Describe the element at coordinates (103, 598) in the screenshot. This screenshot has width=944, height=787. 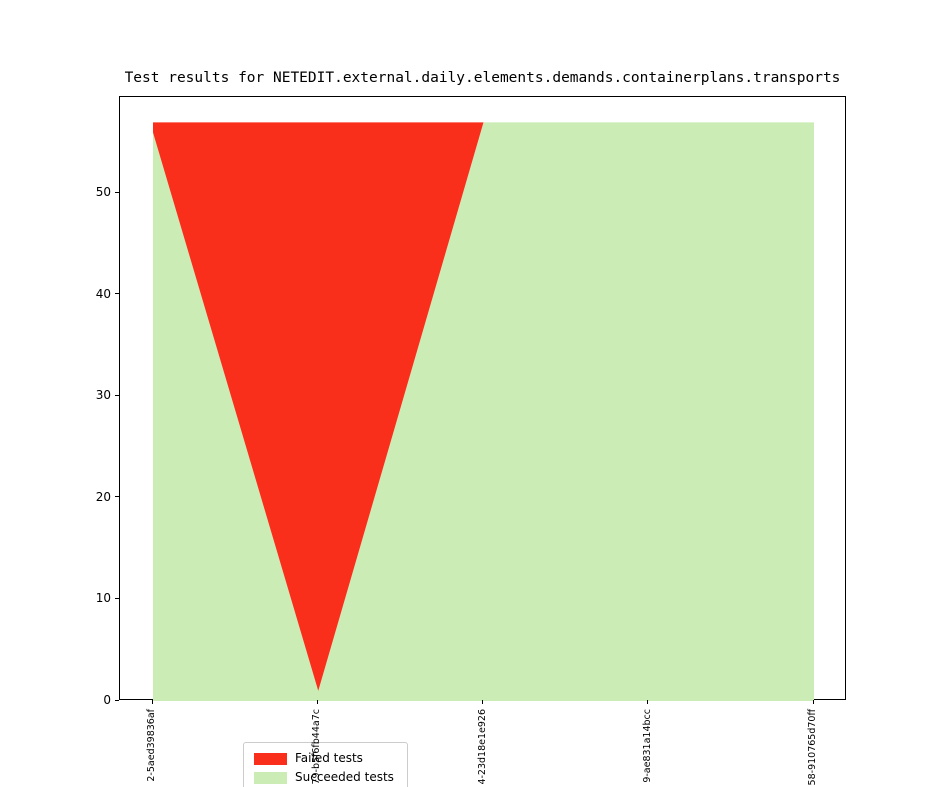
I see `y-tick-label: 10` at that location.